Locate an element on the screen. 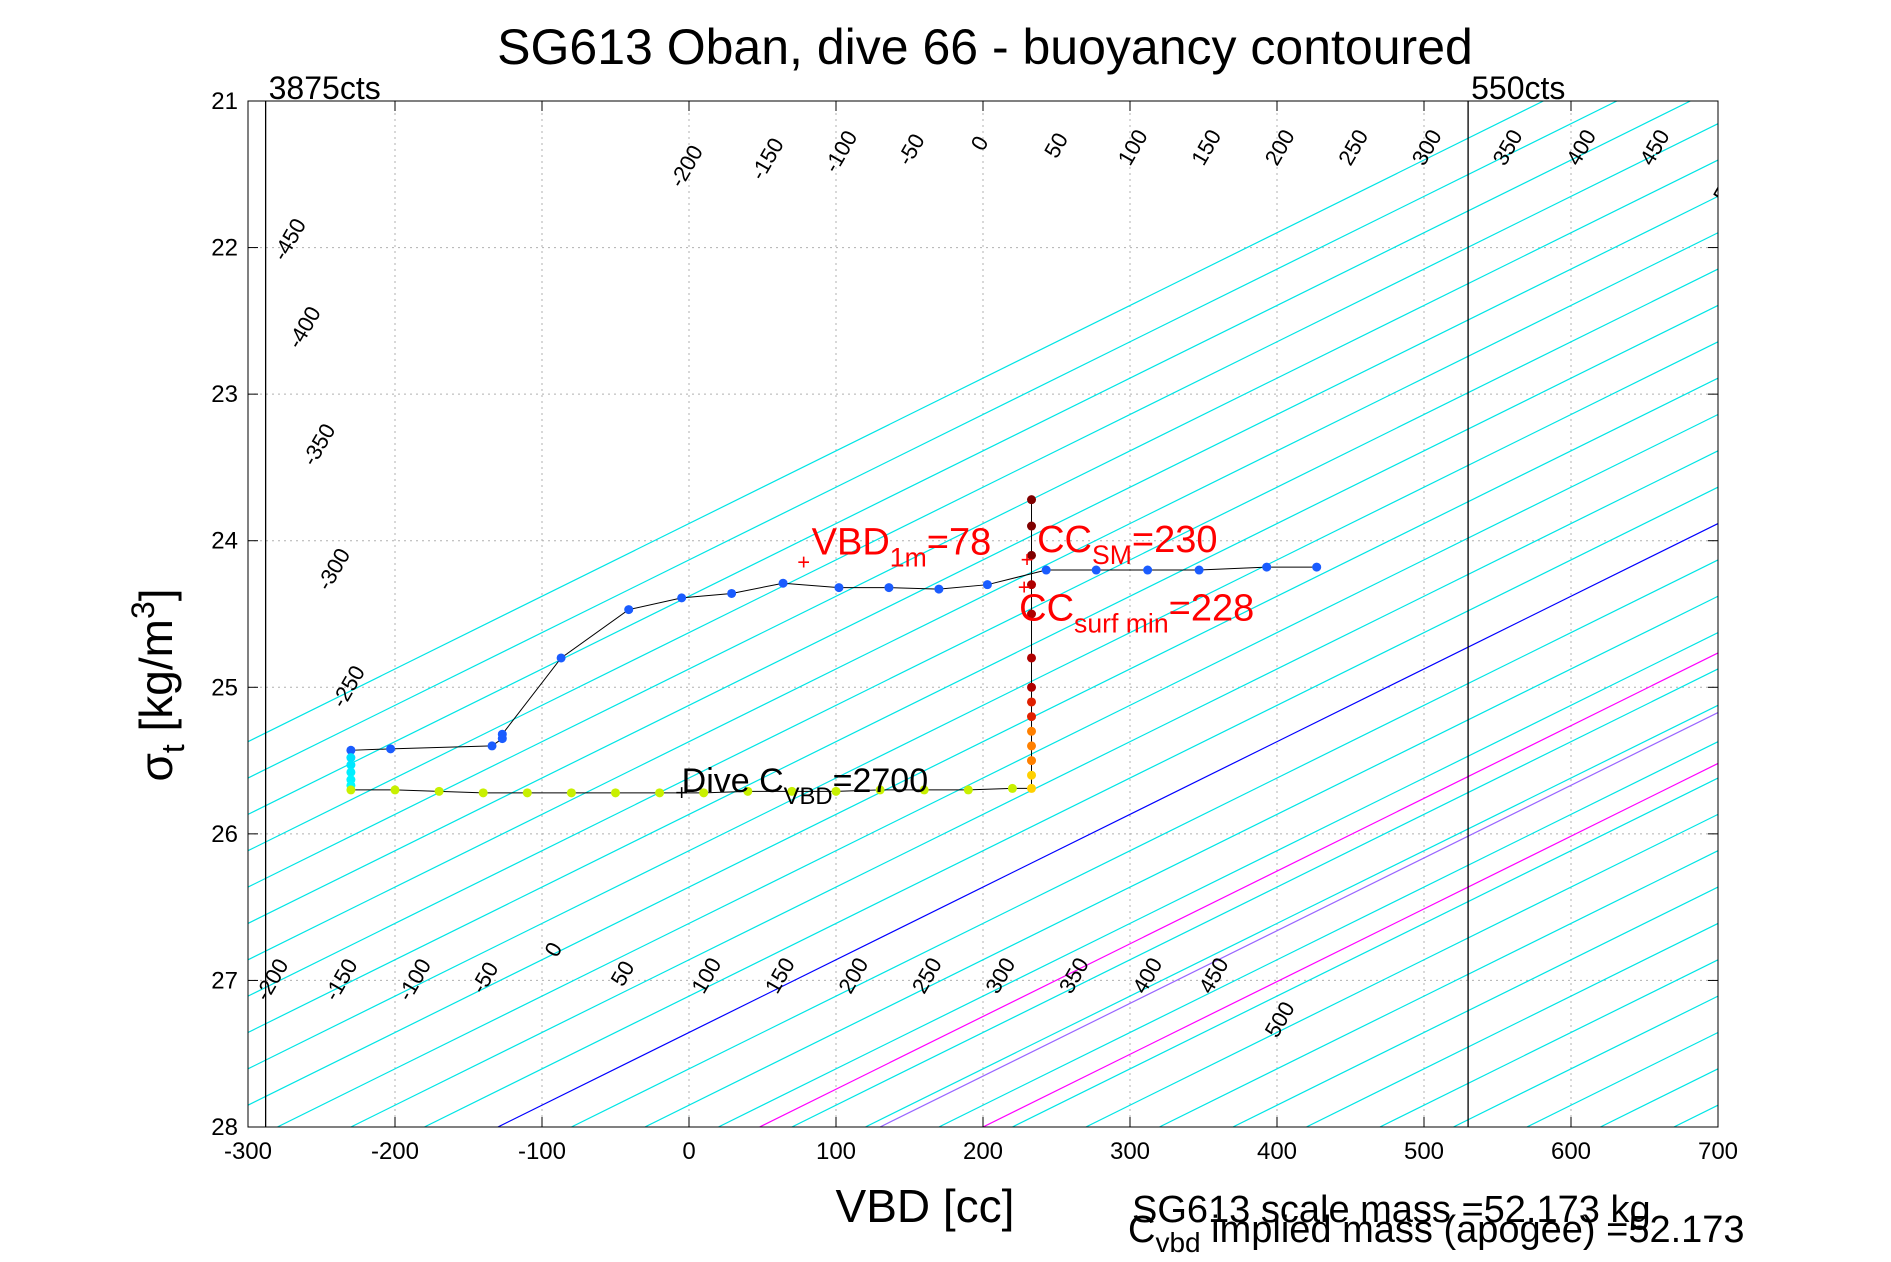 The height and width of the screenshot is (1262, 1891). x-tick-label: 600 is located at coordinates (1571, 1151).